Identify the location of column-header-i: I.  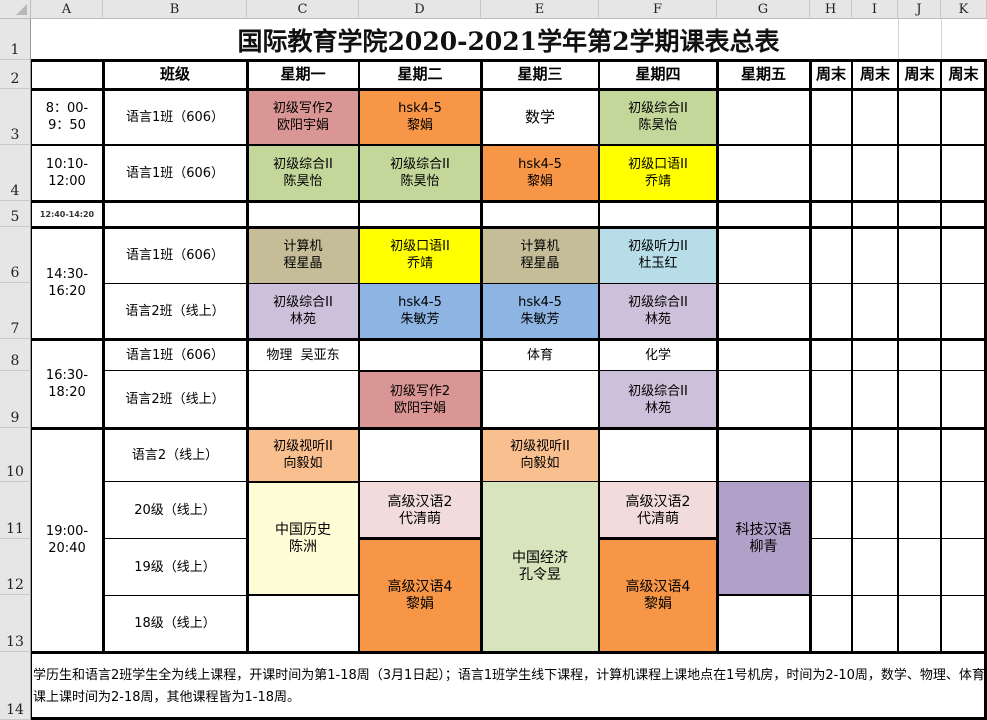
(875, 9).